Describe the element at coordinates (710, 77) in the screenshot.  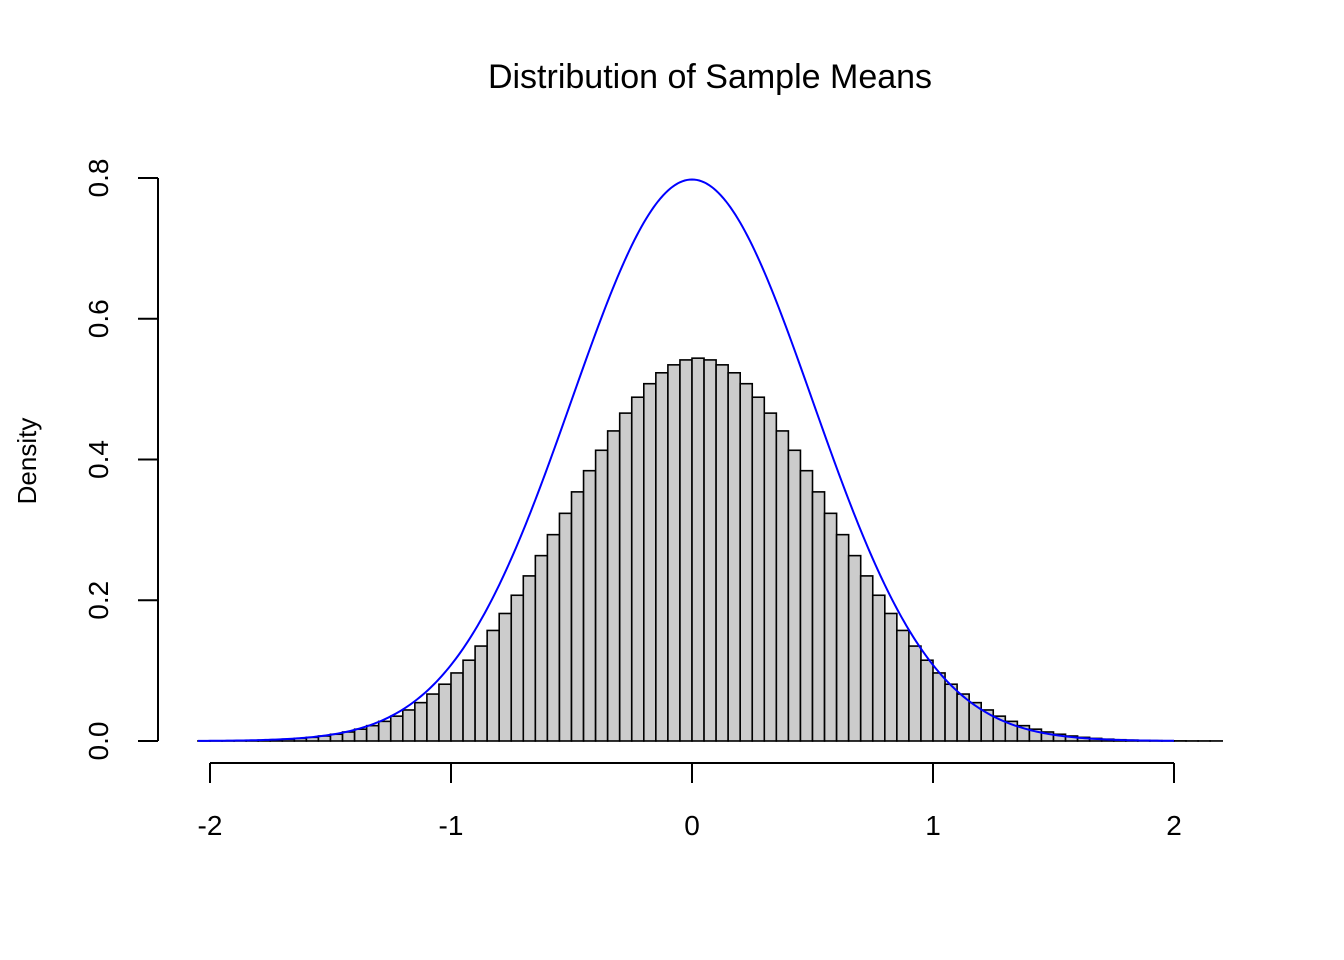
I see `chart-title: Distribution of Sample Means` at that location.